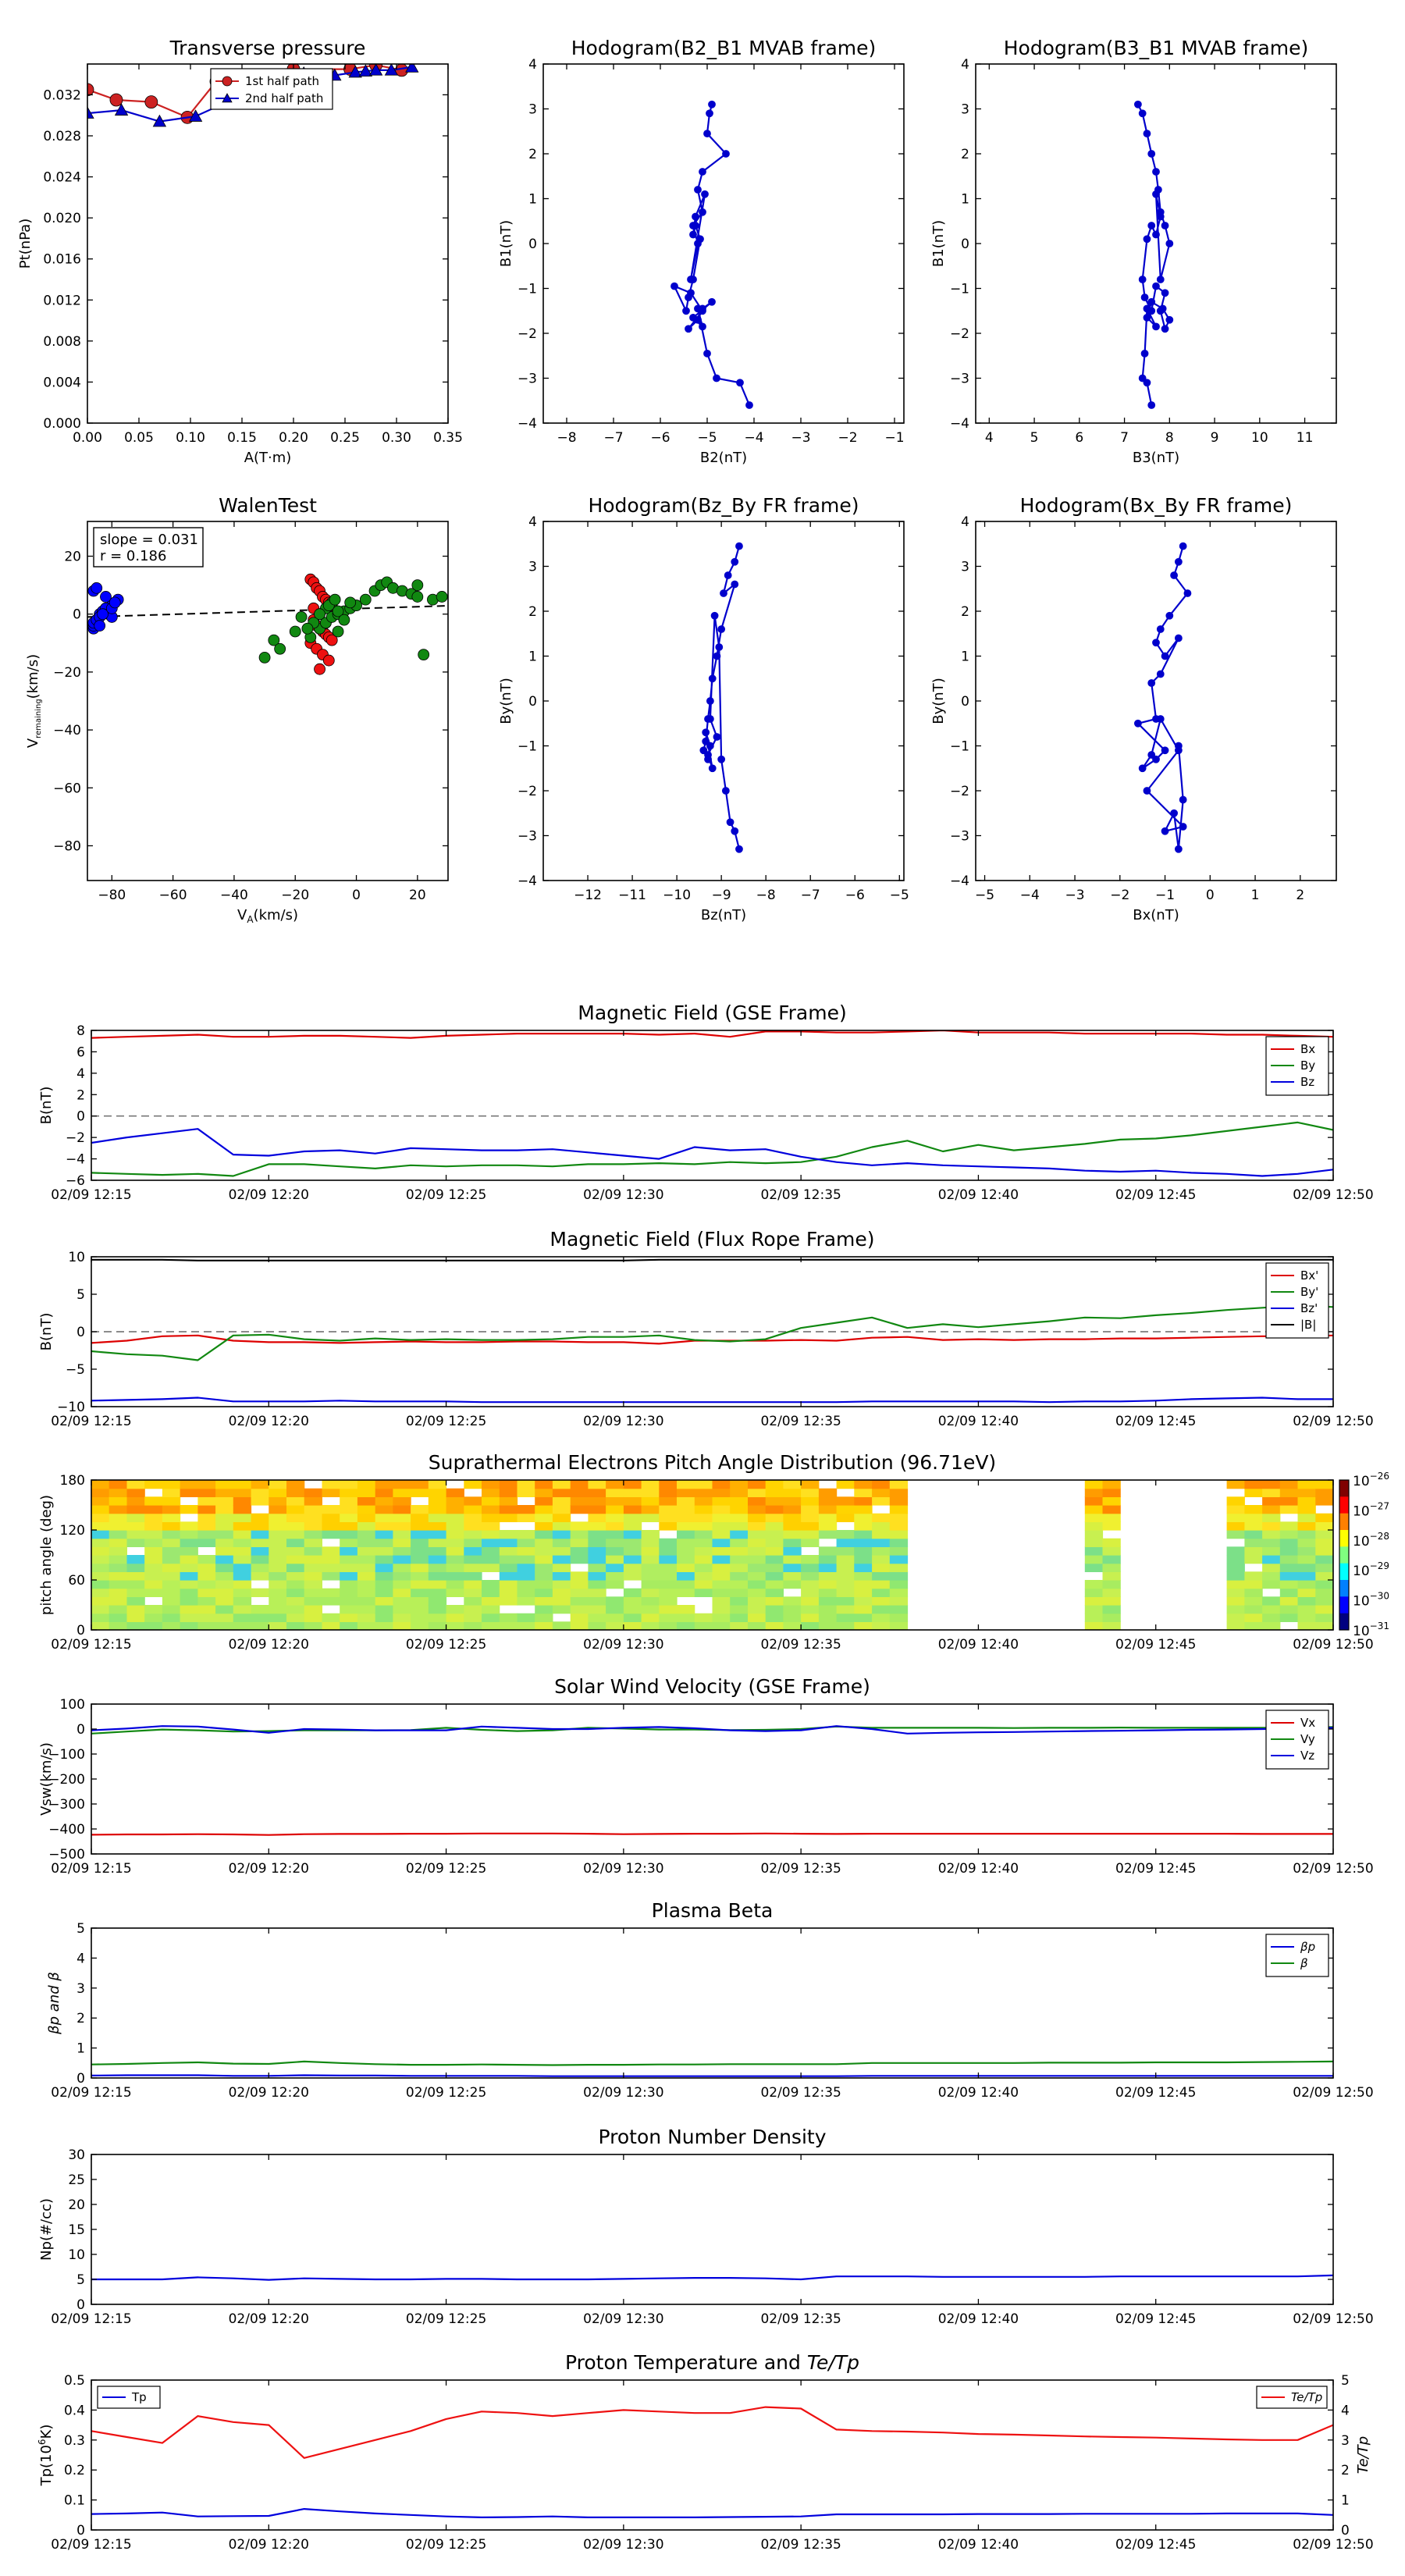 Image resolution: width=1405 pixels, height=2576 pixels. What do you see at coordinates (67, 1780) in the screenshot?
I see `y-tick-label: −200` at bounding box center [67, 1780].